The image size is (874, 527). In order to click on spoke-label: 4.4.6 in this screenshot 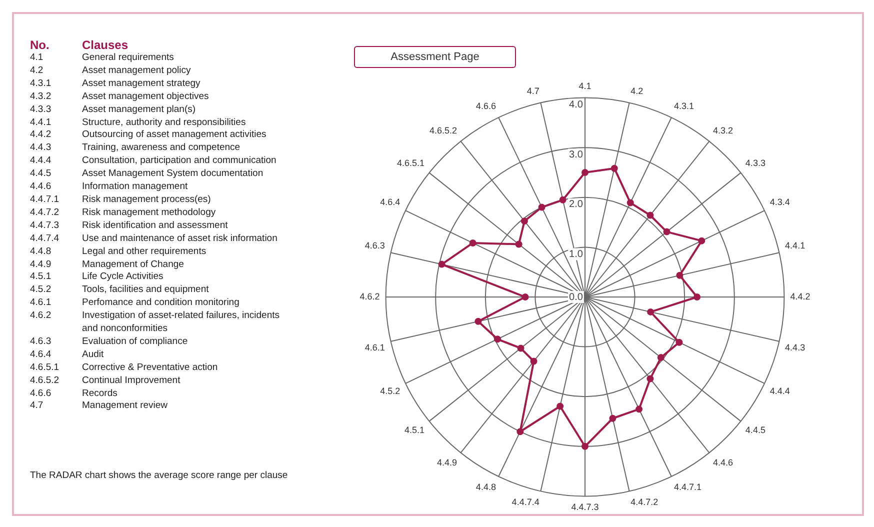, I will do `click(722, 462)`.